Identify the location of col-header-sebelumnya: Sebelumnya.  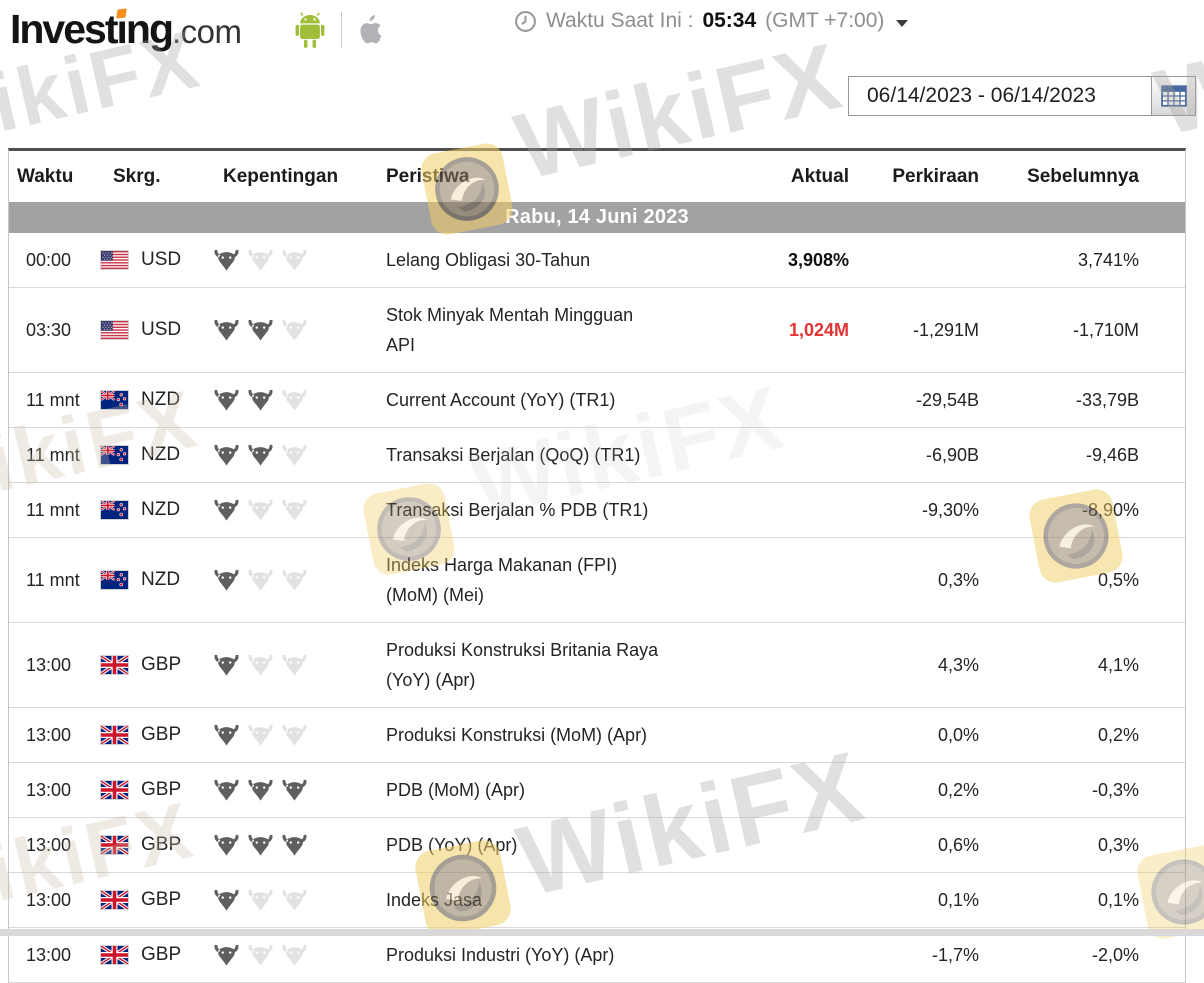
(1083, 176).